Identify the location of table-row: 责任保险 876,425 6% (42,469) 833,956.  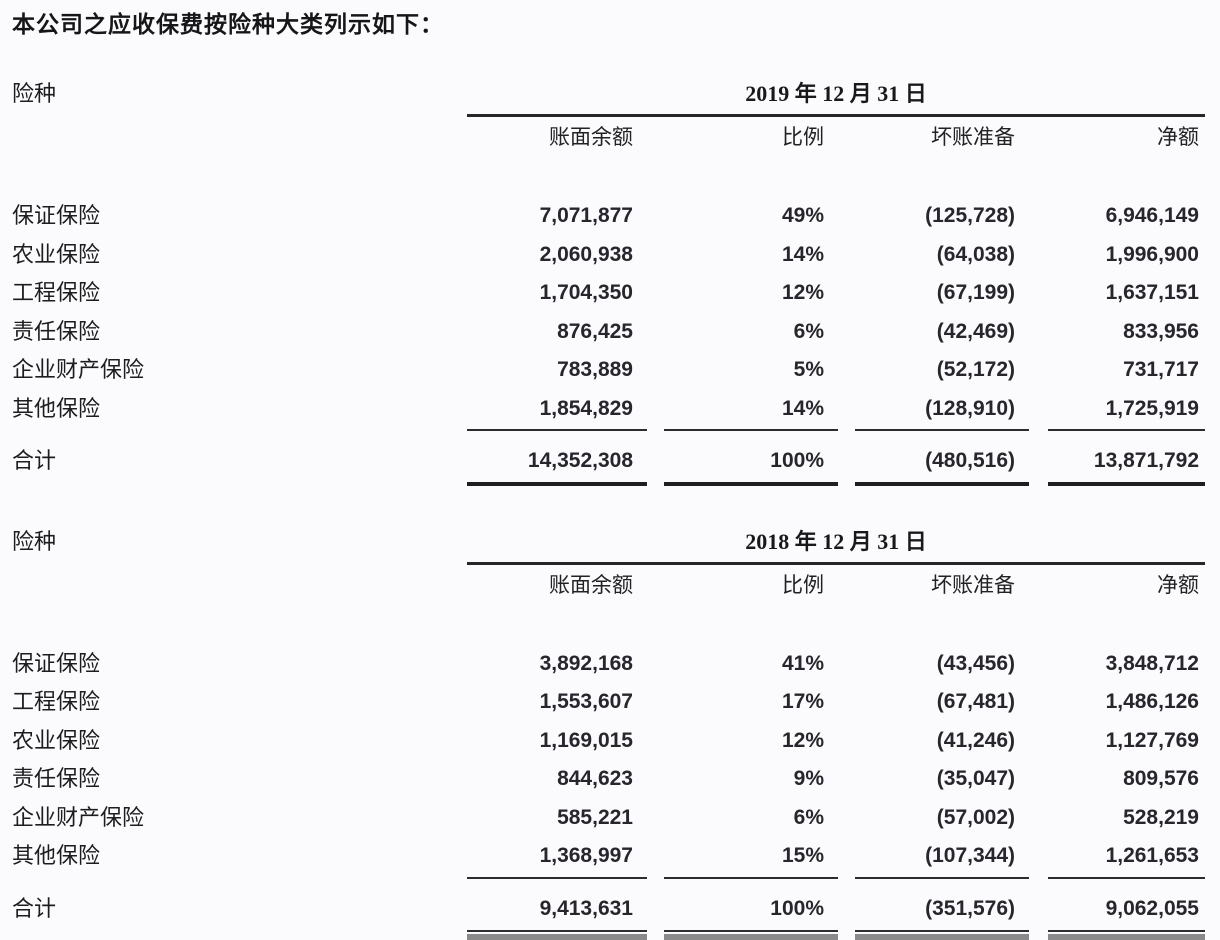
(616, 332).